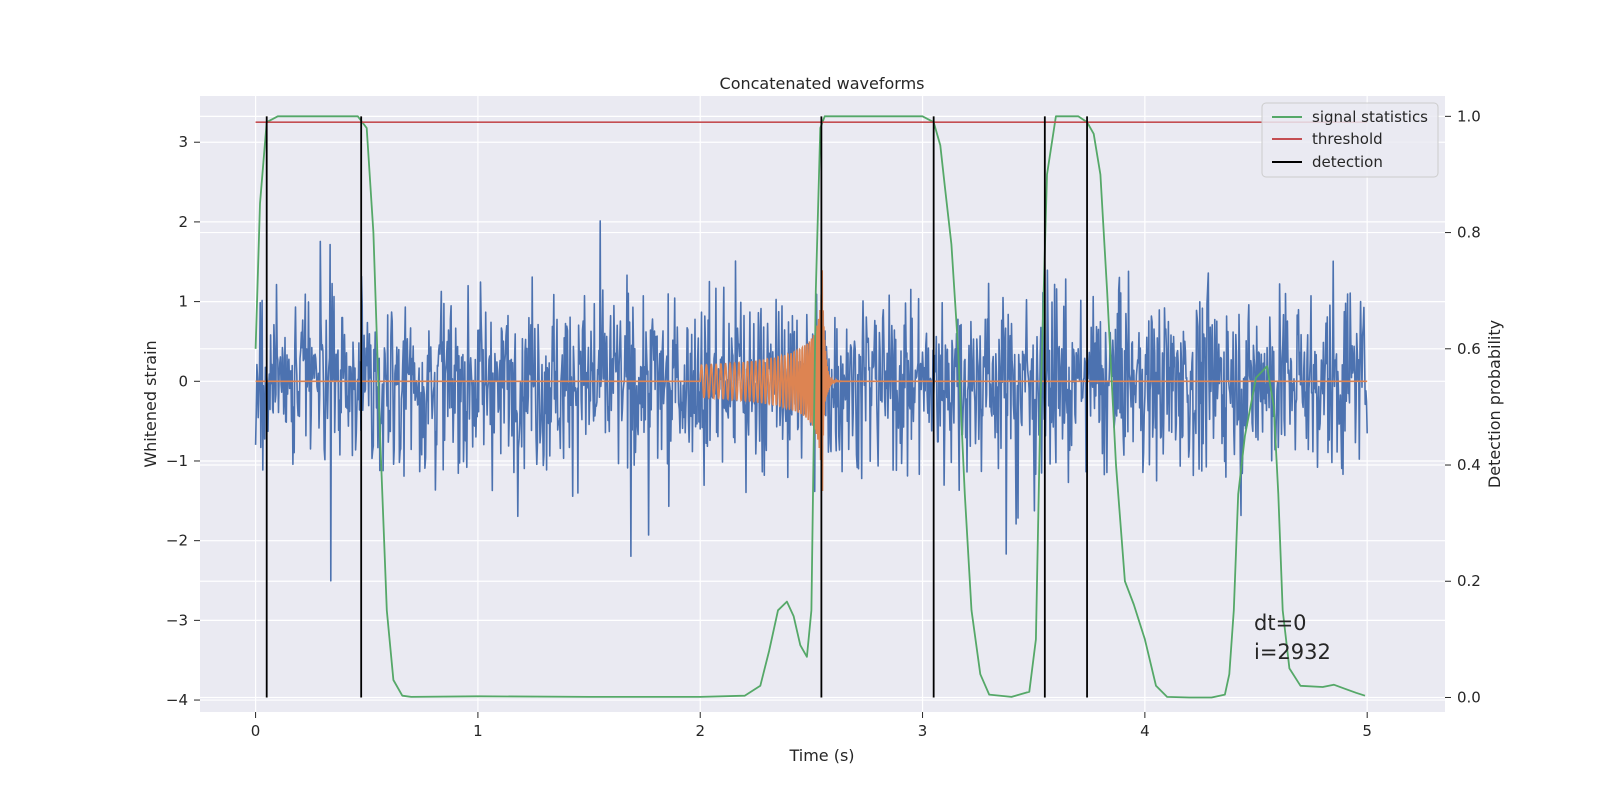  I want to click on y2-tick-label-4: 0.8, so click(1469, 233).